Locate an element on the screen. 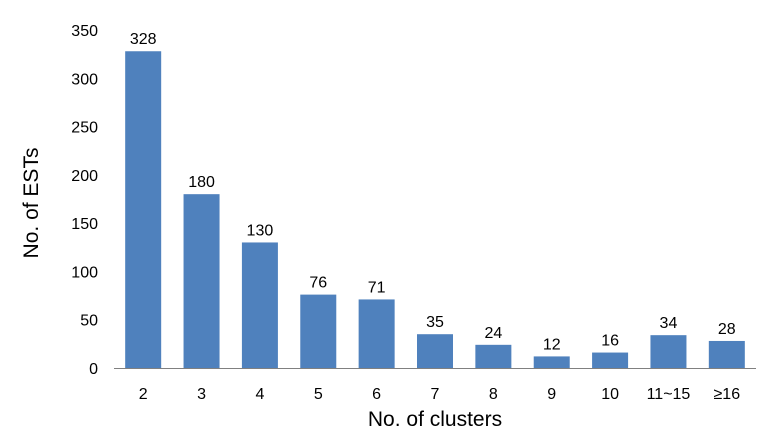  y-tick-label: 50 is located at coordinates (89, 321).